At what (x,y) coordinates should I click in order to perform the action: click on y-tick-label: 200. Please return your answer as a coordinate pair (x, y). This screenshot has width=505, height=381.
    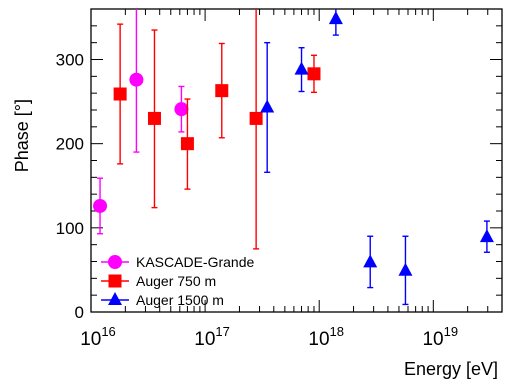
    Looking at the image, I should click on (70, 144).